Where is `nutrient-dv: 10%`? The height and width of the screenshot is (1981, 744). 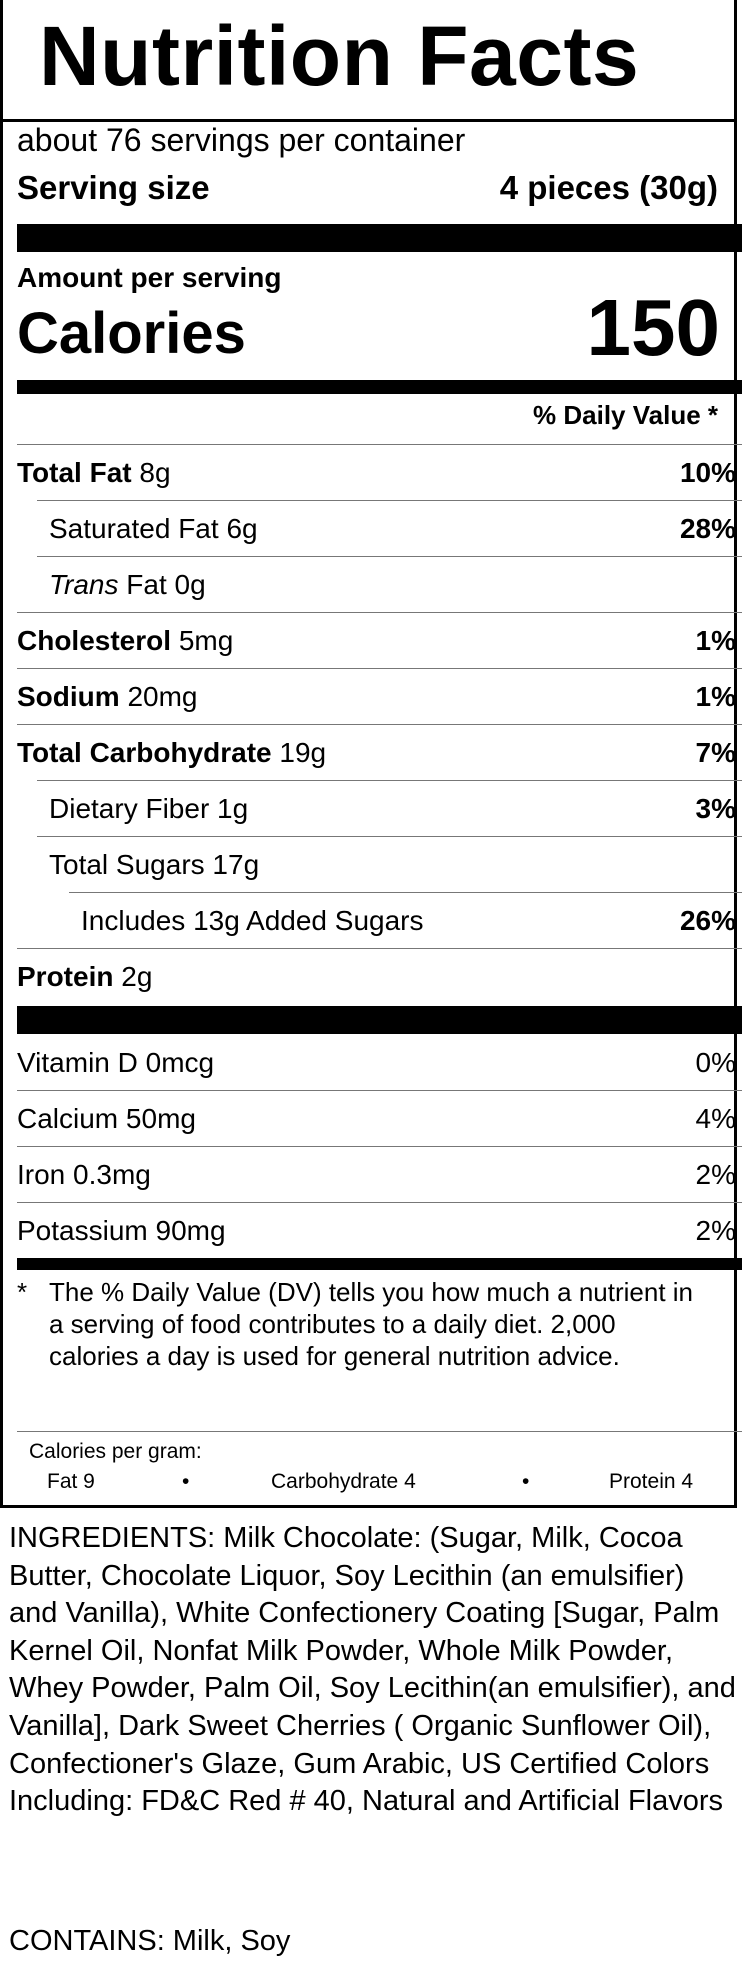
nutrient-dv: 10% is located at coordinates (707, 472).